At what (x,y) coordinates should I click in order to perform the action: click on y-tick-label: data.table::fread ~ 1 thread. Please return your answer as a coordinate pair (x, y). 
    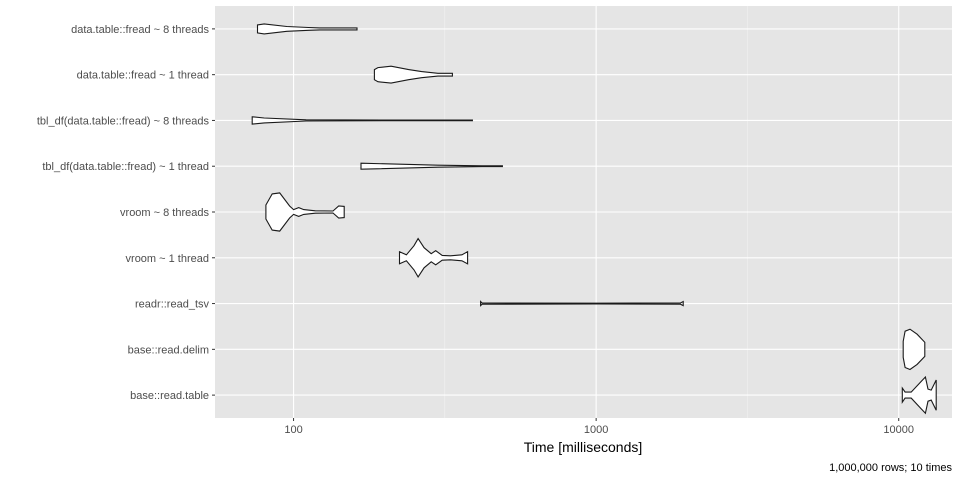
    Looking at the image, I should click on (143, 76).